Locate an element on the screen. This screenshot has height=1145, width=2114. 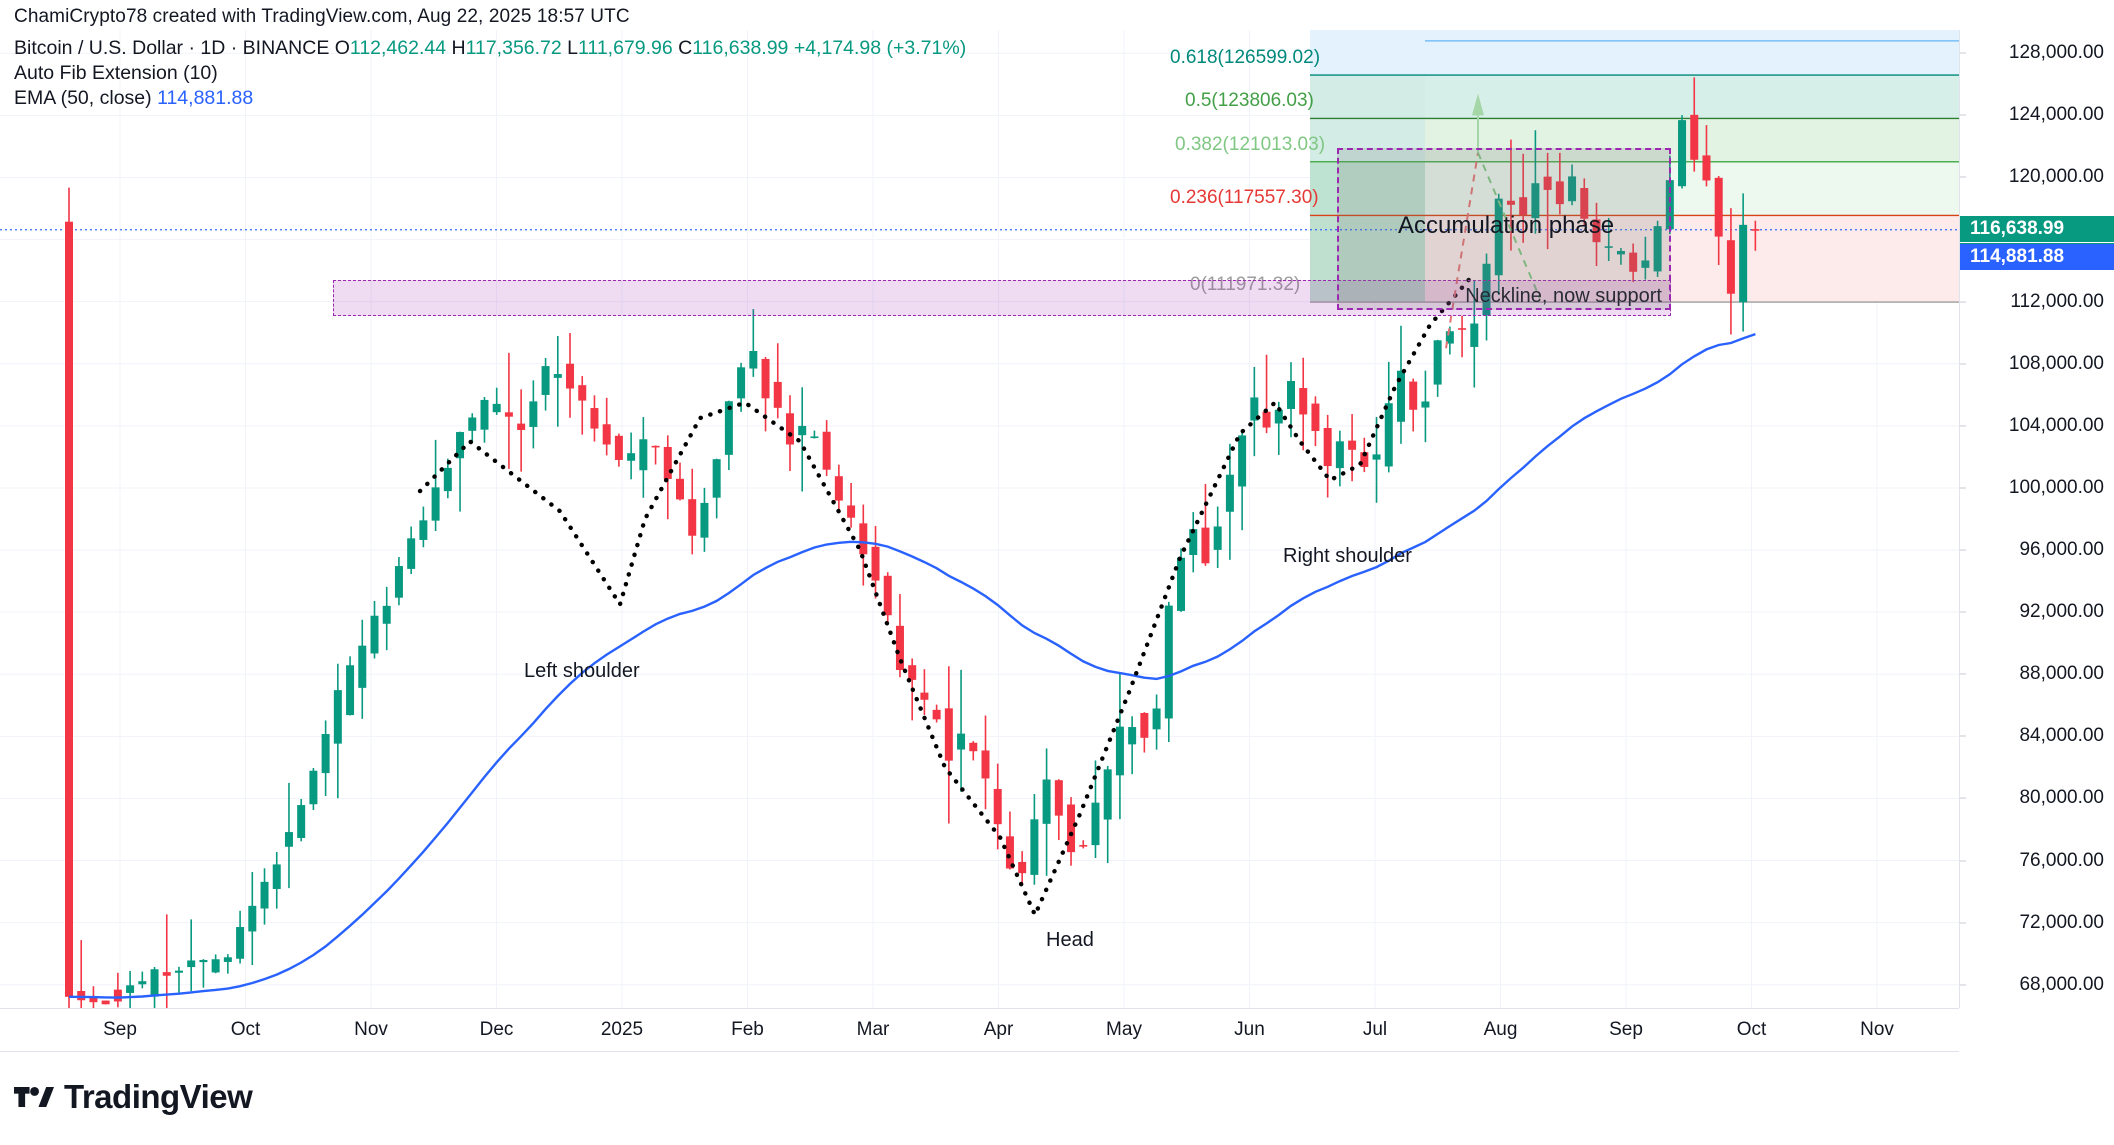
head-label: Head is located at coordinates (1070, 939).